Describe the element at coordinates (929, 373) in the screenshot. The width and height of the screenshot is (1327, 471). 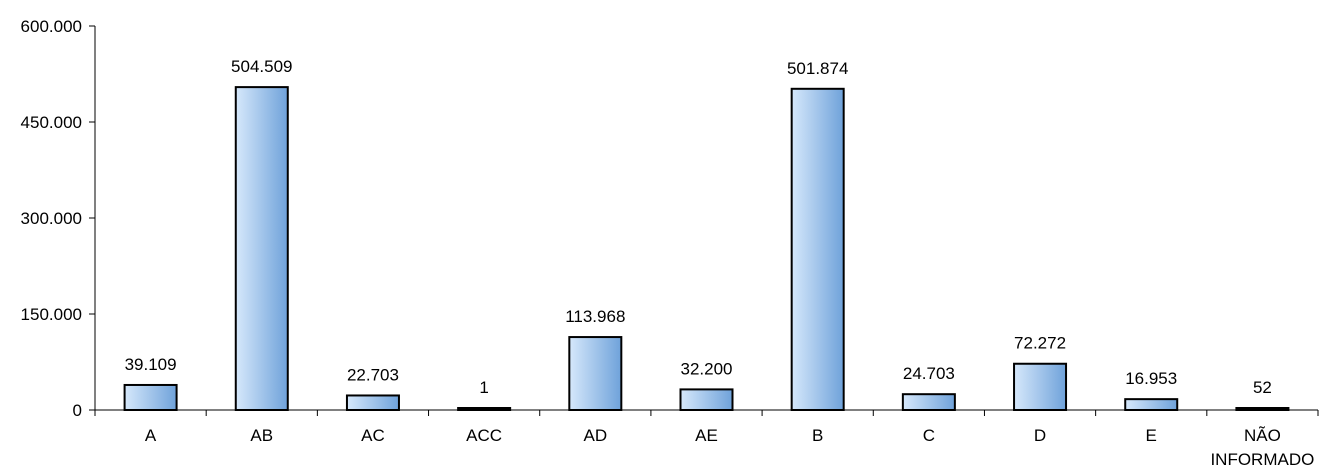
I see `data-label: 24.703` at that location.